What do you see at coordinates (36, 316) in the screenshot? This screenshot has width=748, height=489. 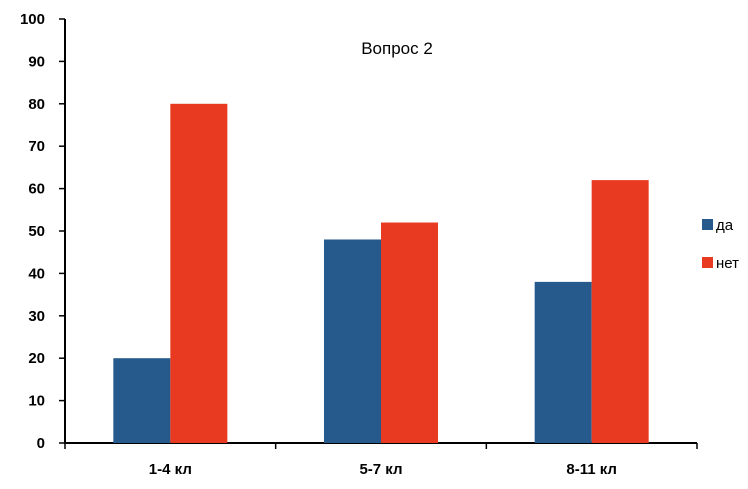 I see `y-tick-label: 30` at bounding box center [36, 316].